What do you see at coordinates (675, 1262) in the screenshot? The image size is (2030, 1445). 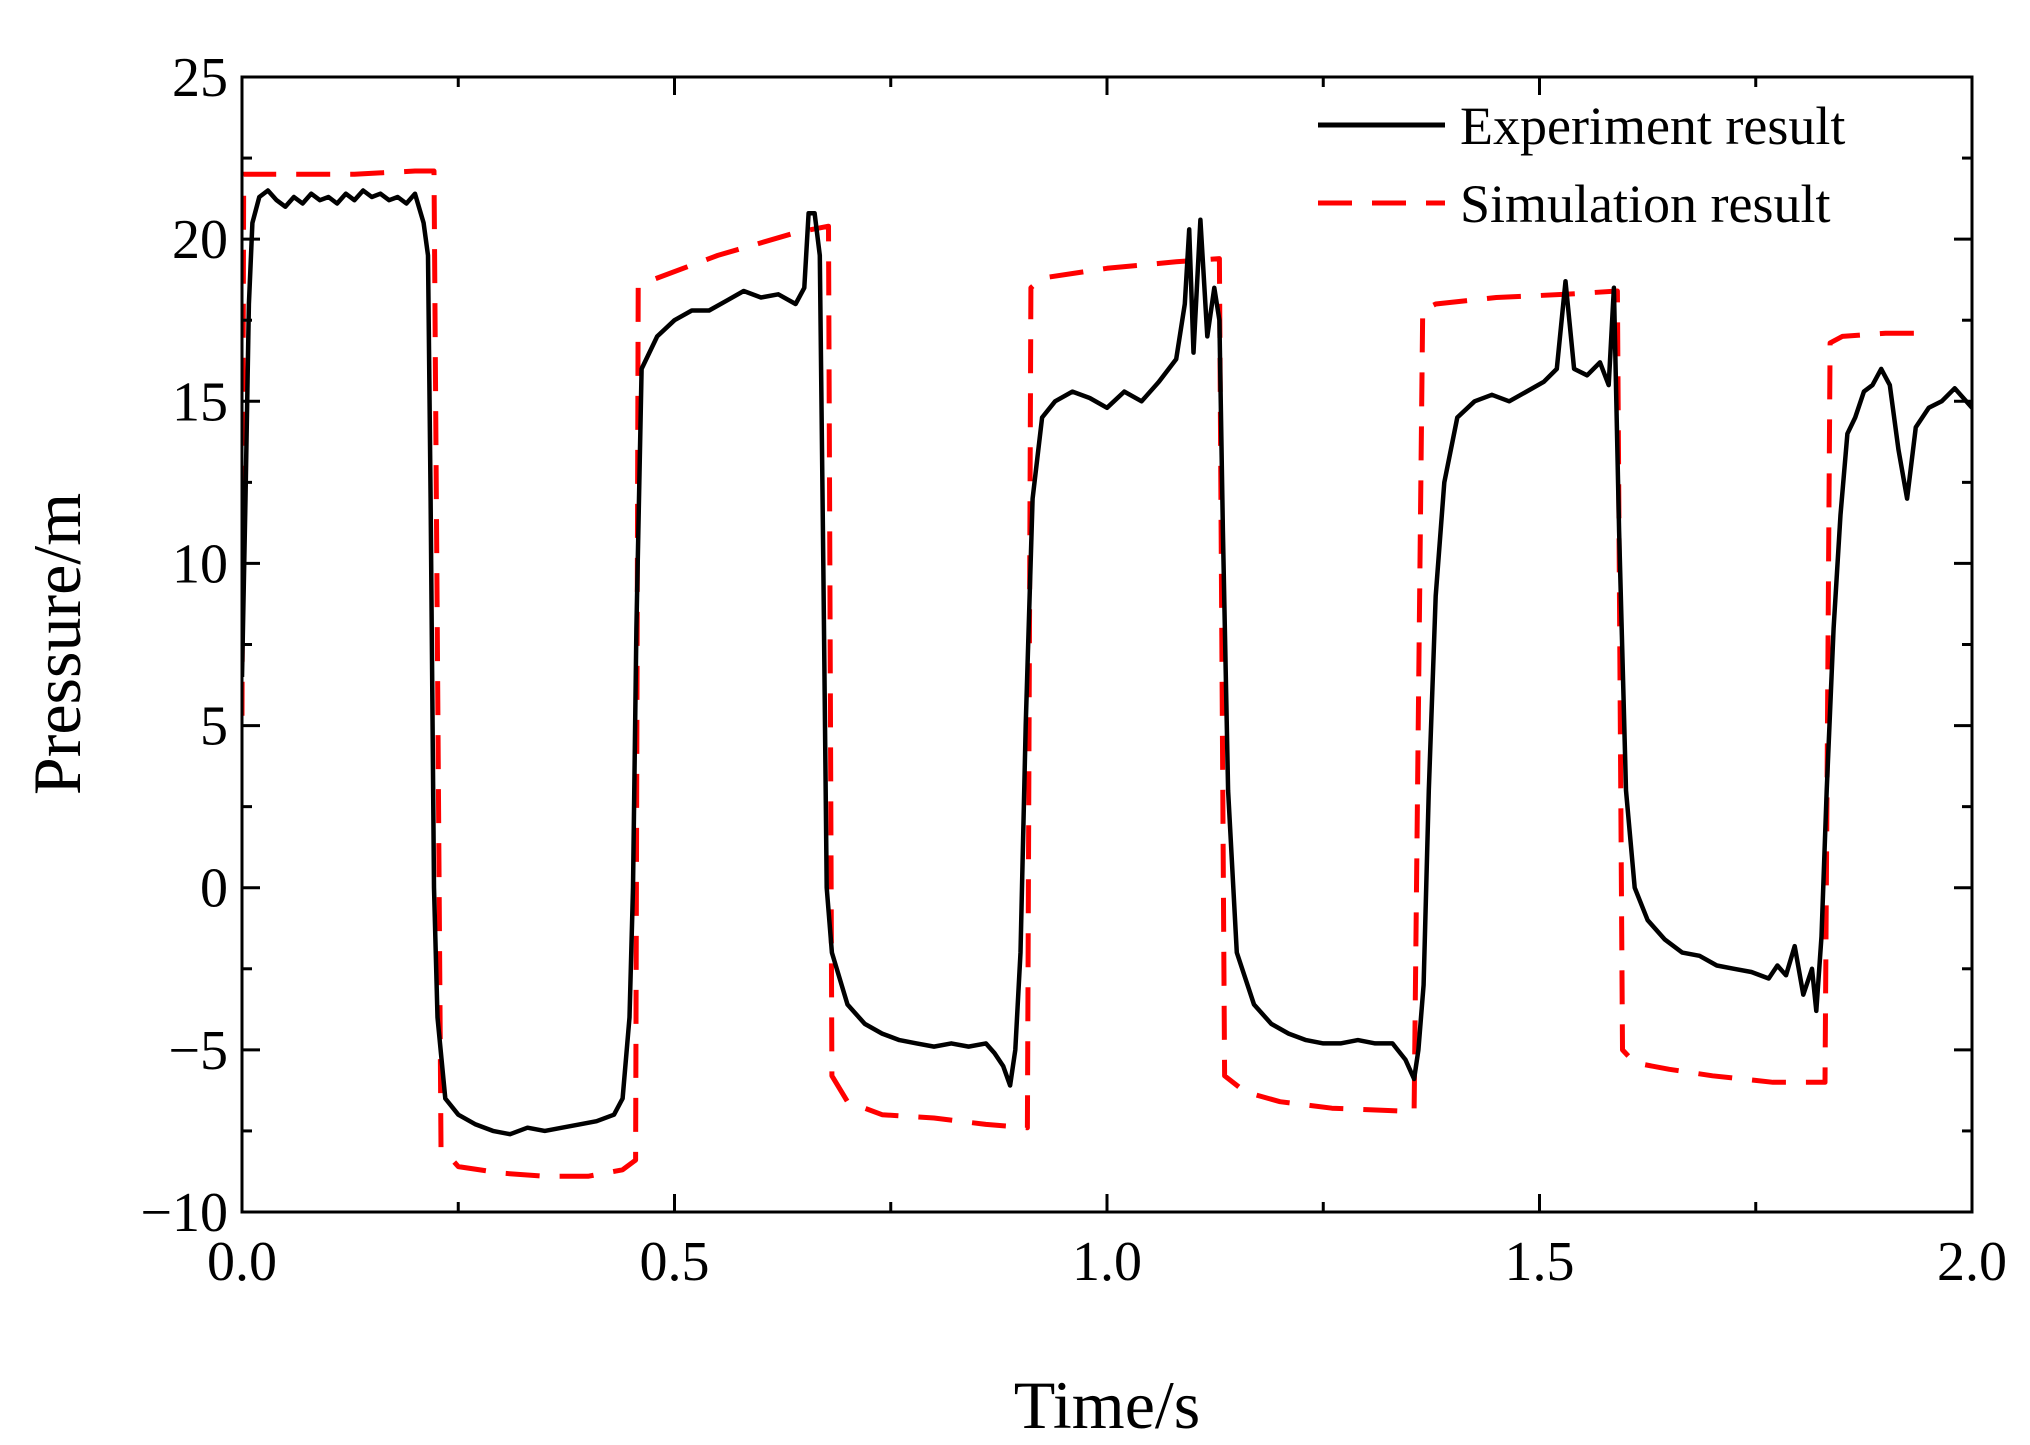 I see `x-tick-label: 0.5` at bounding box center [675, 1262].